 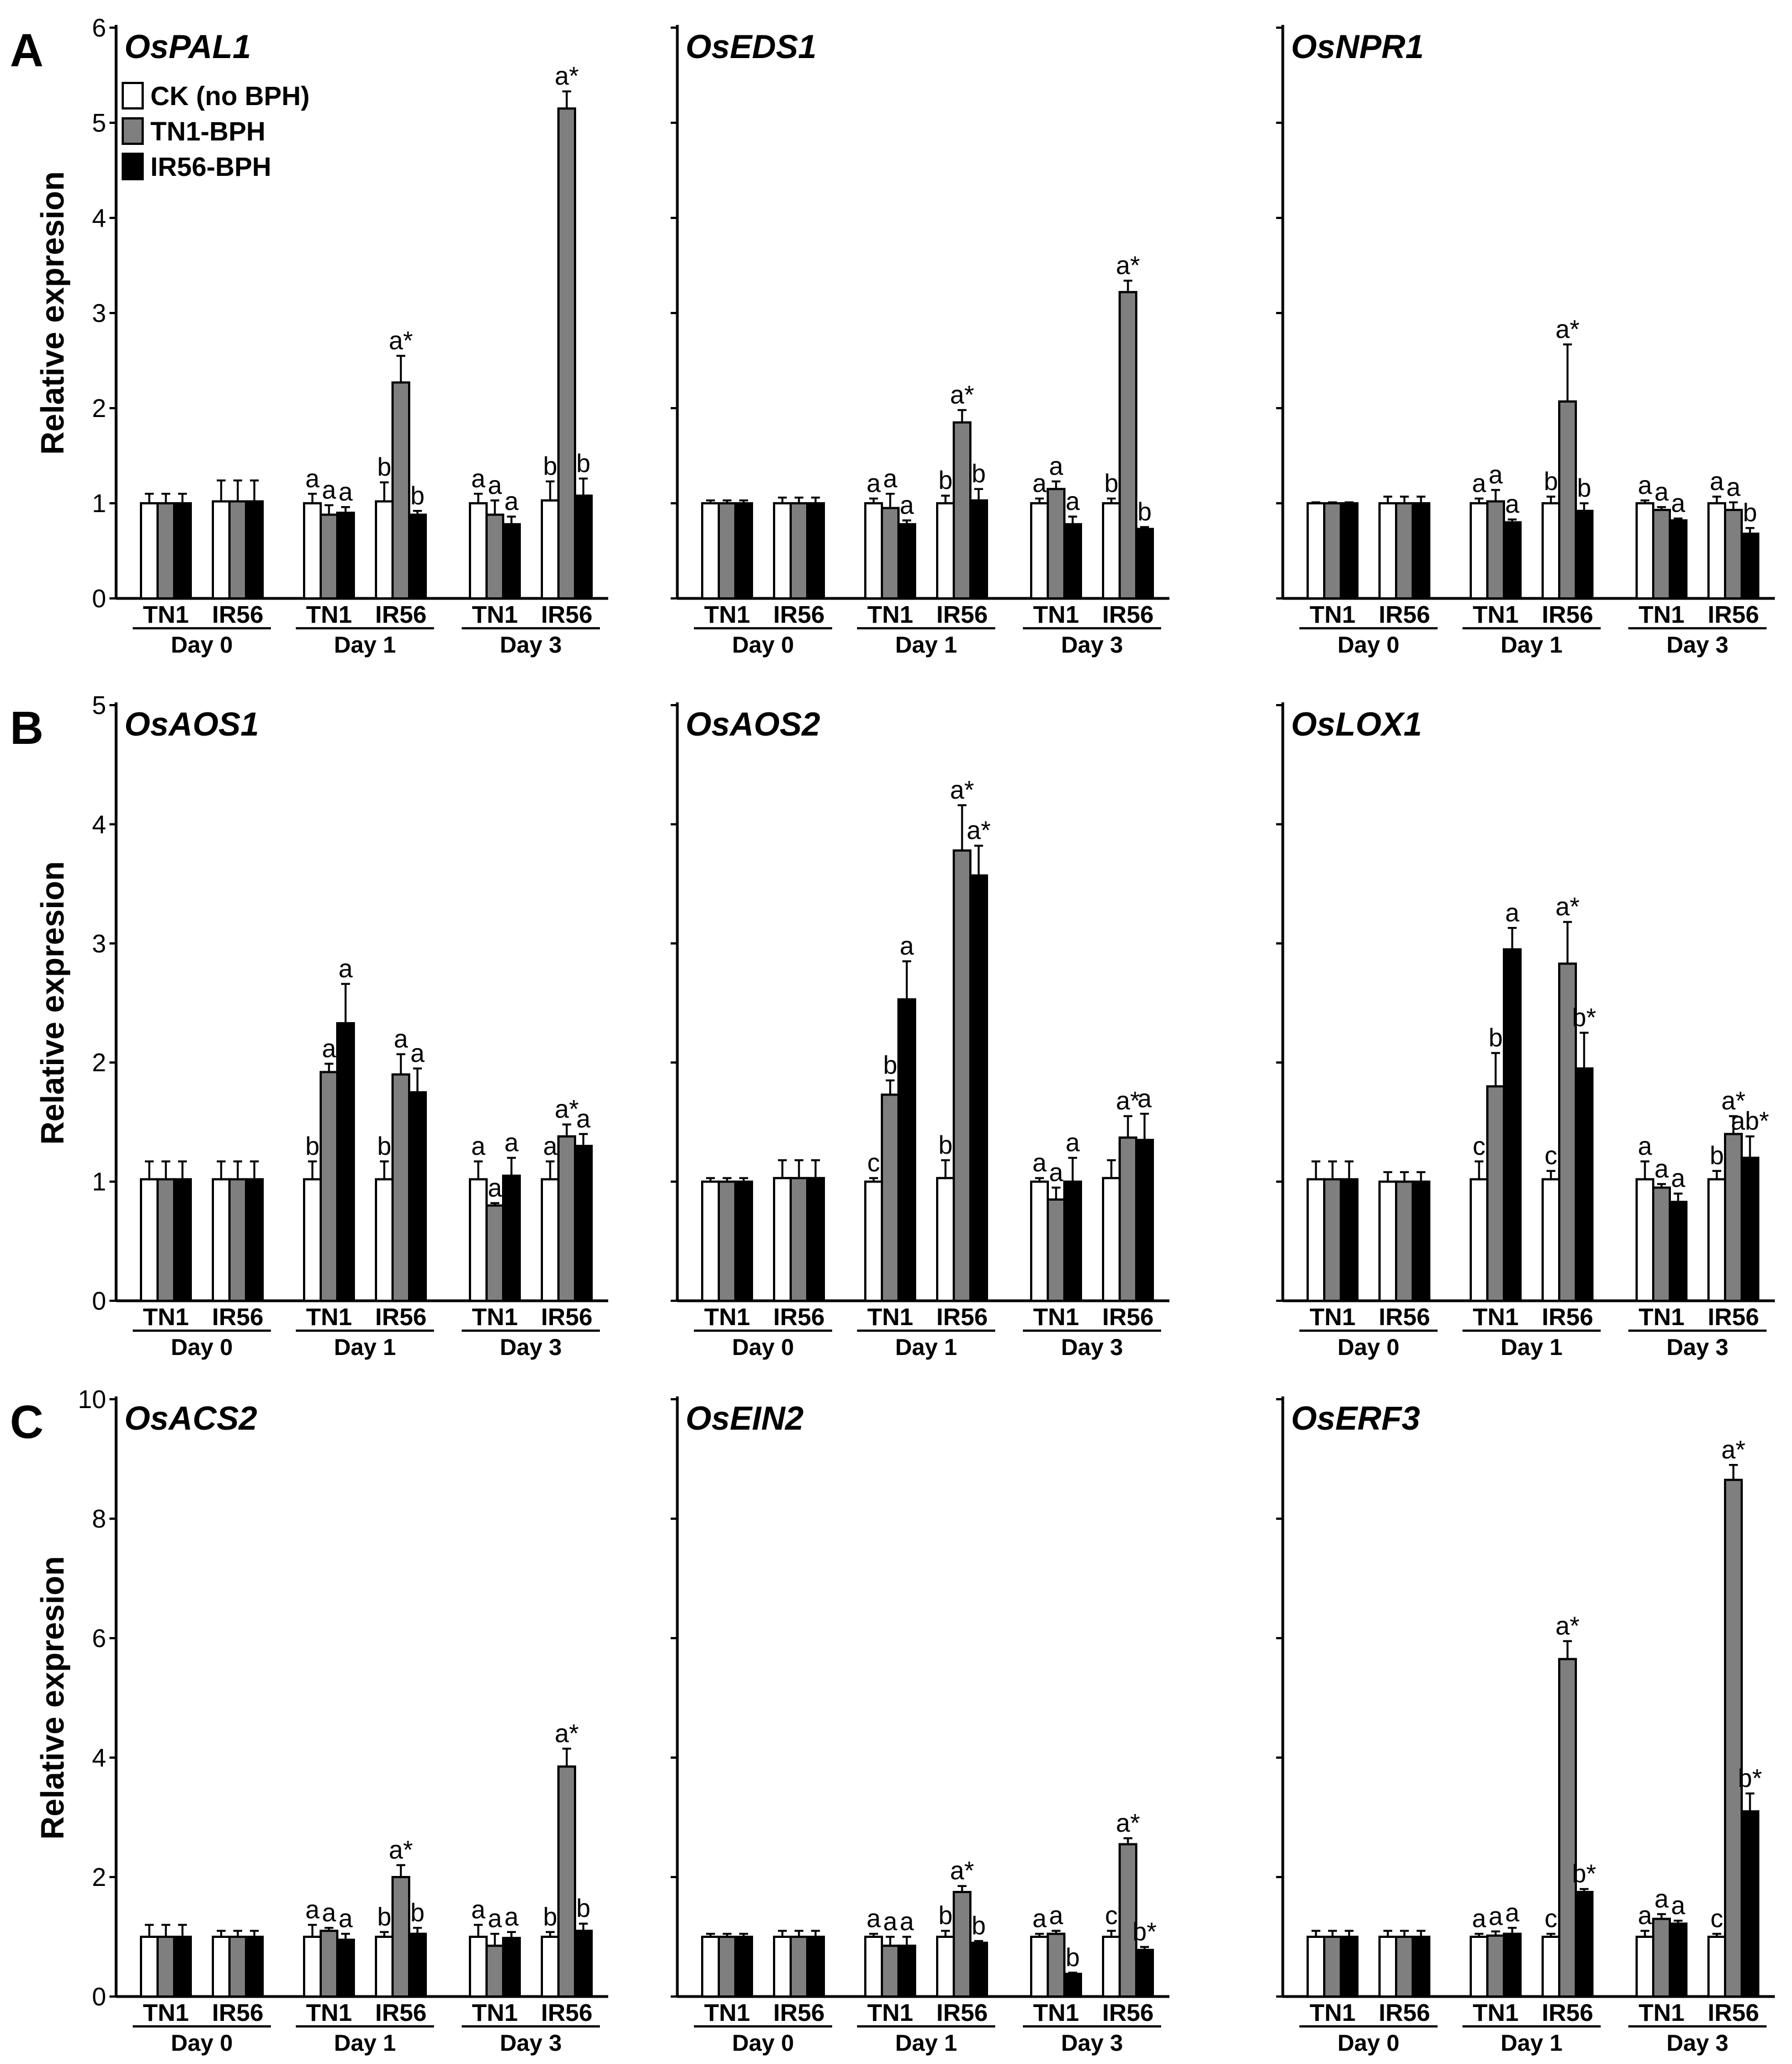 What do you see at coordinates (40, 1618) in the screenshot?
I see `row-C: C Relative expresion` at bounding box center [40, 1618].